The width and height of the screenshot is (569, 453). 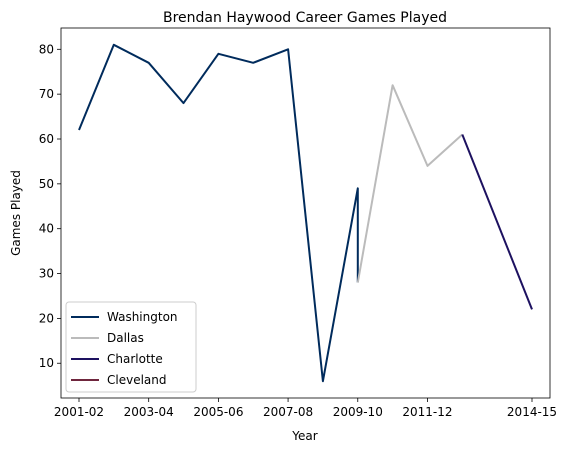 I want to click on y-tick-label: 10, so click(x=46, y=363).